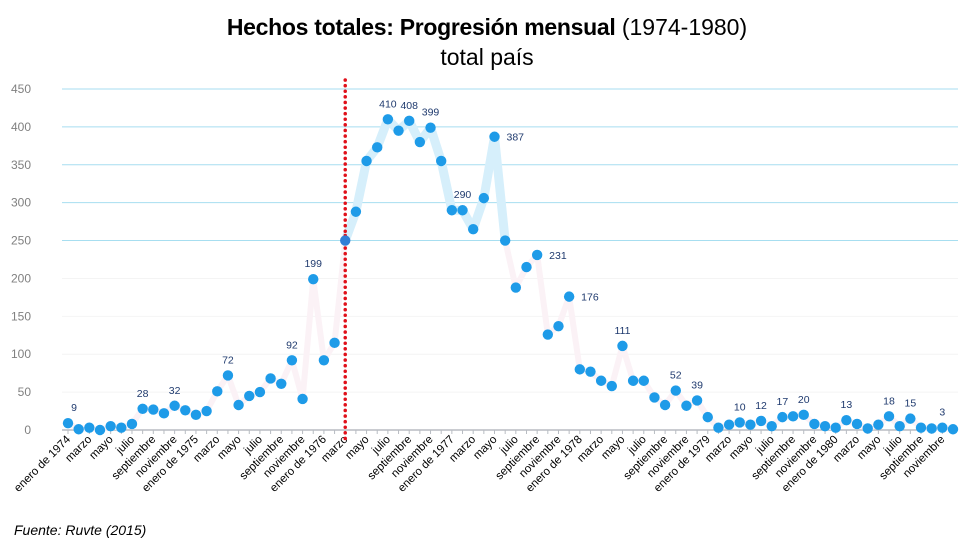  I want to click on data-label: 10, so click(740, 407).